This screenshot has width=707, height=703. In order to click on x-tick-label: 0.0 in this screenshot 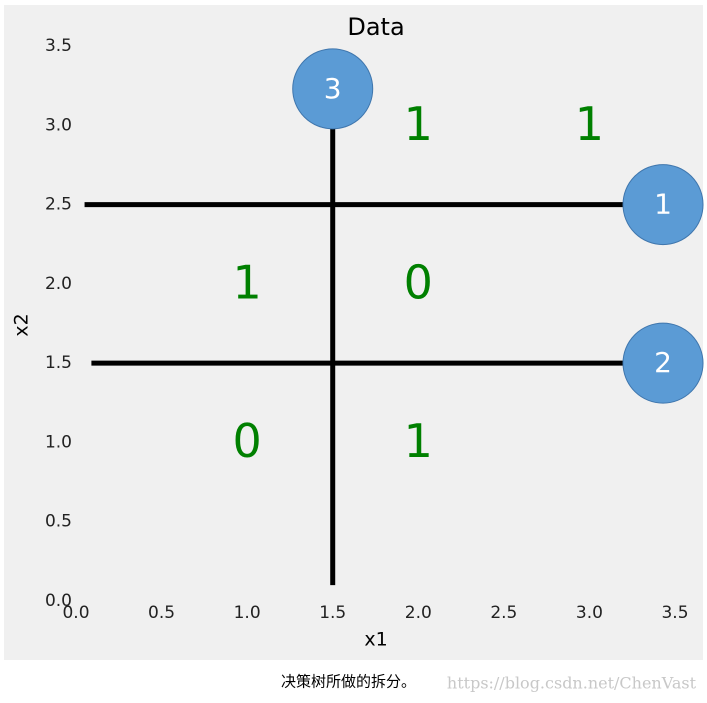, I will do `click(75, 613)`.